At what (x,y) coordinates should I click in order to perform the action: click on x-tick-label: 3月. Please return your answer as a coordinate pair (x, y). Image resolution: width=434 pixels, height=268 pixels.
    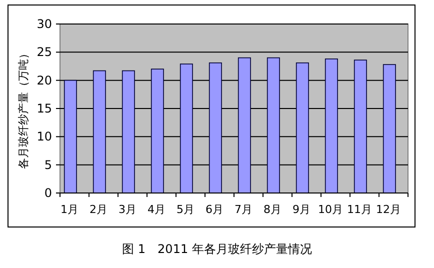
    Looking at the image, I should click on (127, 209).